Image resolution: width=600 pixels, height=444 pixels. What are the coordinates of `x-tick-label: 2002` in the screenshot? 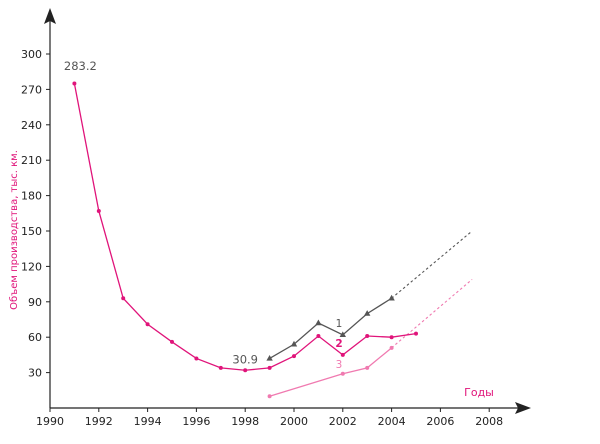 It's located at (343, 421).